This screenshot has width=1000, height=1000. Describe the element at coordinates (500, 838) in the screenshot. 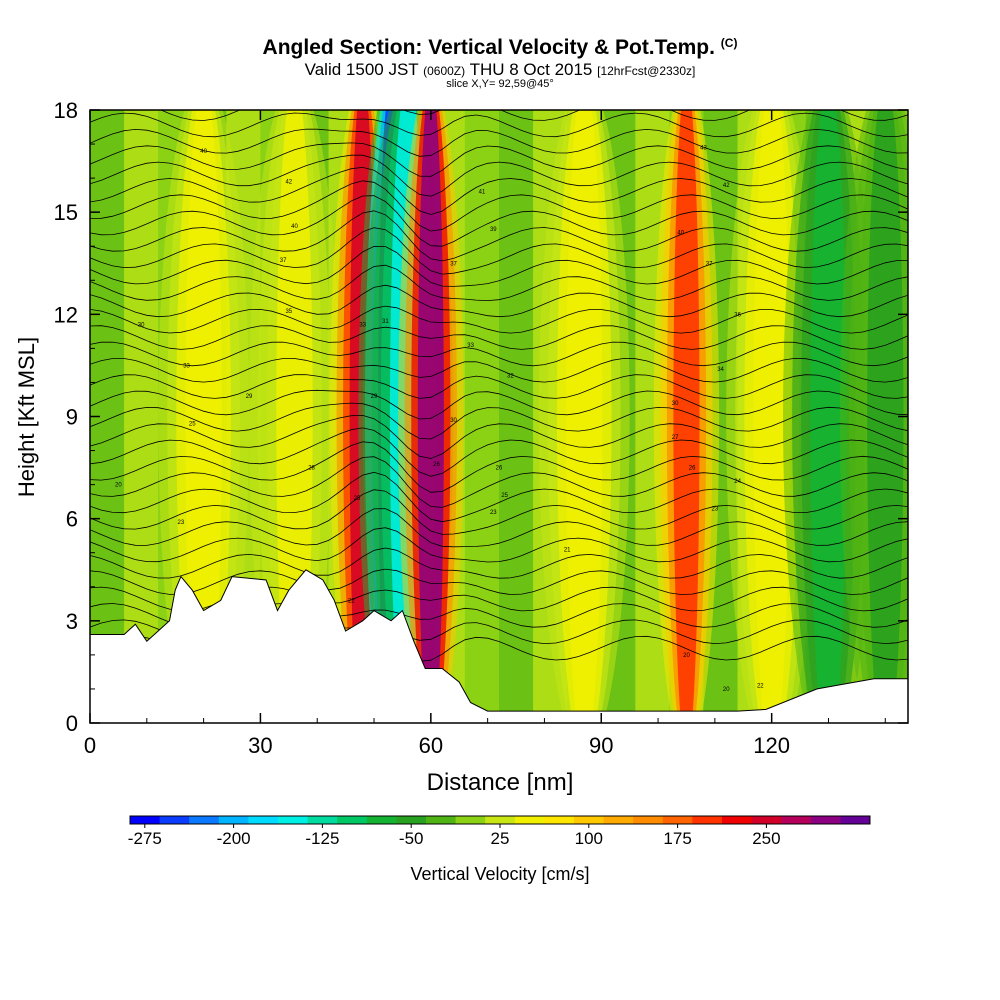

I see `colorbar-tick-label: 25` at that location.